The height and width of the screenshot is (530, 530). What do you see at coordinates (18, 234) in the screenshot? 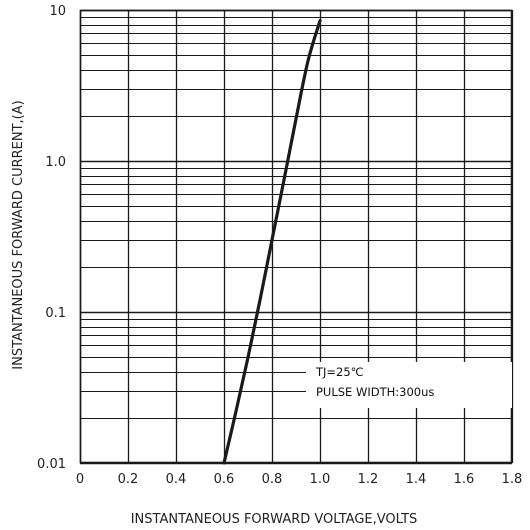
I see `y-axis-title: INSTANTANEOUS FORWARD CURRENT,(A)` at bounding box center [18, 234].